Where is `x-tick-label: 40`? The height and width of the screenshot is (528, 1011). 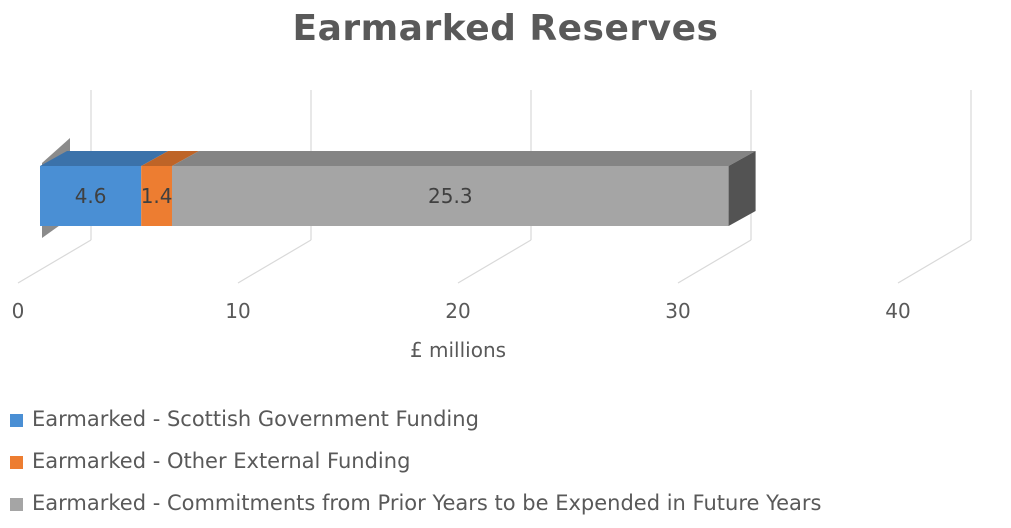 x-tick-label: 40 is located at coordinates (897, 311).